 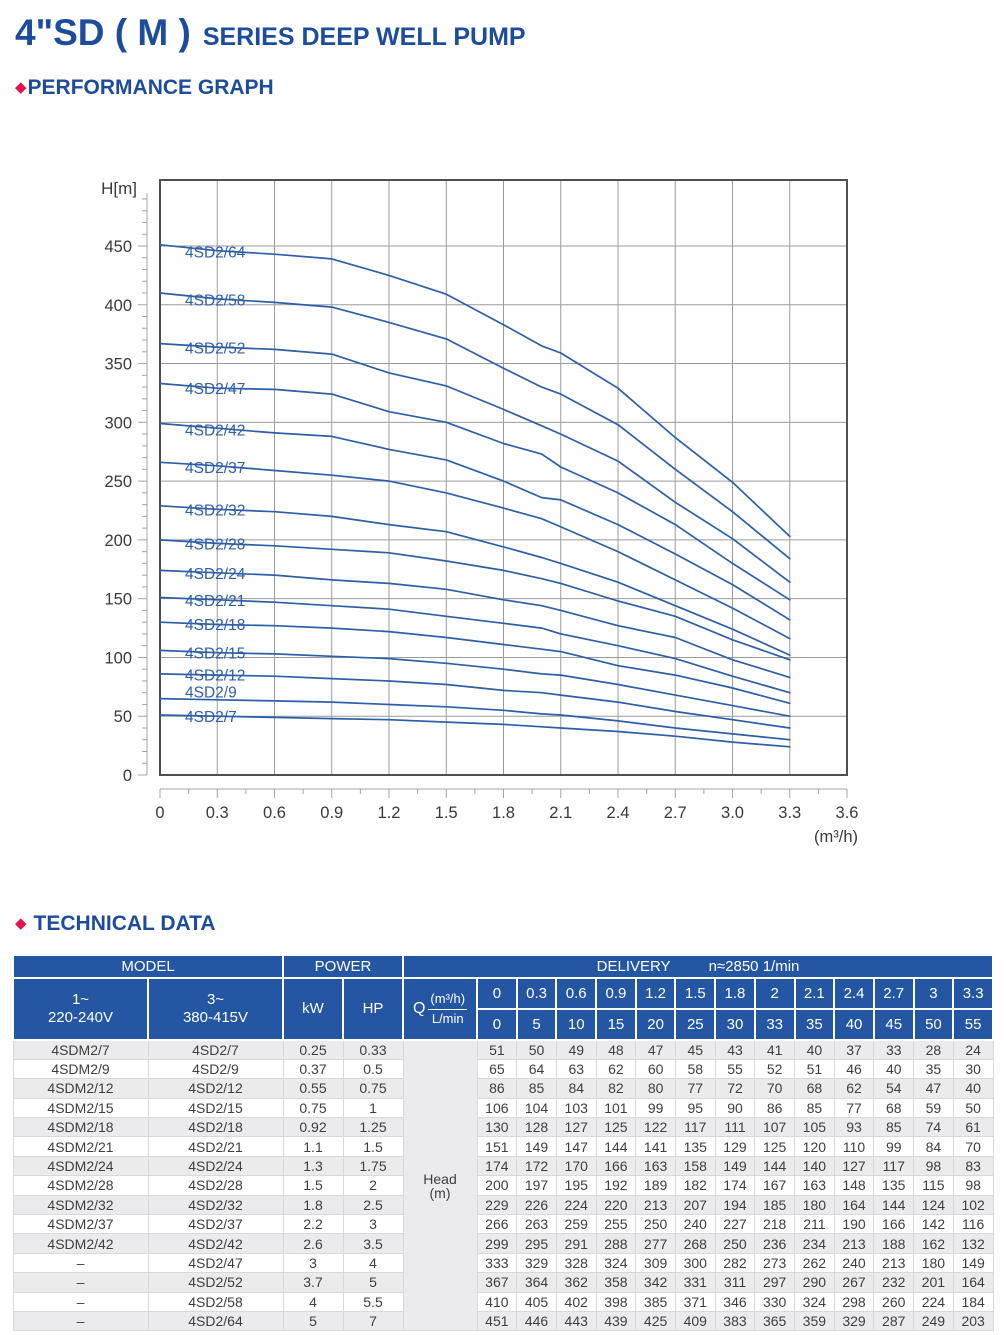 I want to click on model-3ph-cell: 4SD2/52, so click(x=215, y=1282).